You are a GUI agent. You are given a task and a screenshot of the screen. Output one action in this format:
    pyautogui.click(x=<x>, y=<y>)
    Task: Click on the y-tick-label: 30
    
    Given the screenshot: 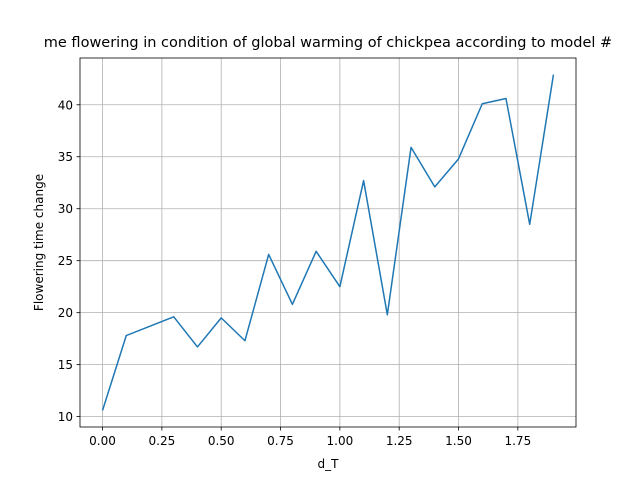 What is the action you would take?
    pyautogui.click(x=65, y=209)
    